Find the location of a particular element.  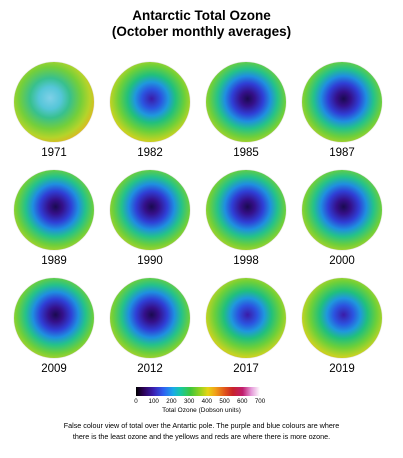

ozone-map-2000: 2000 is located at coordinates (342, 222).